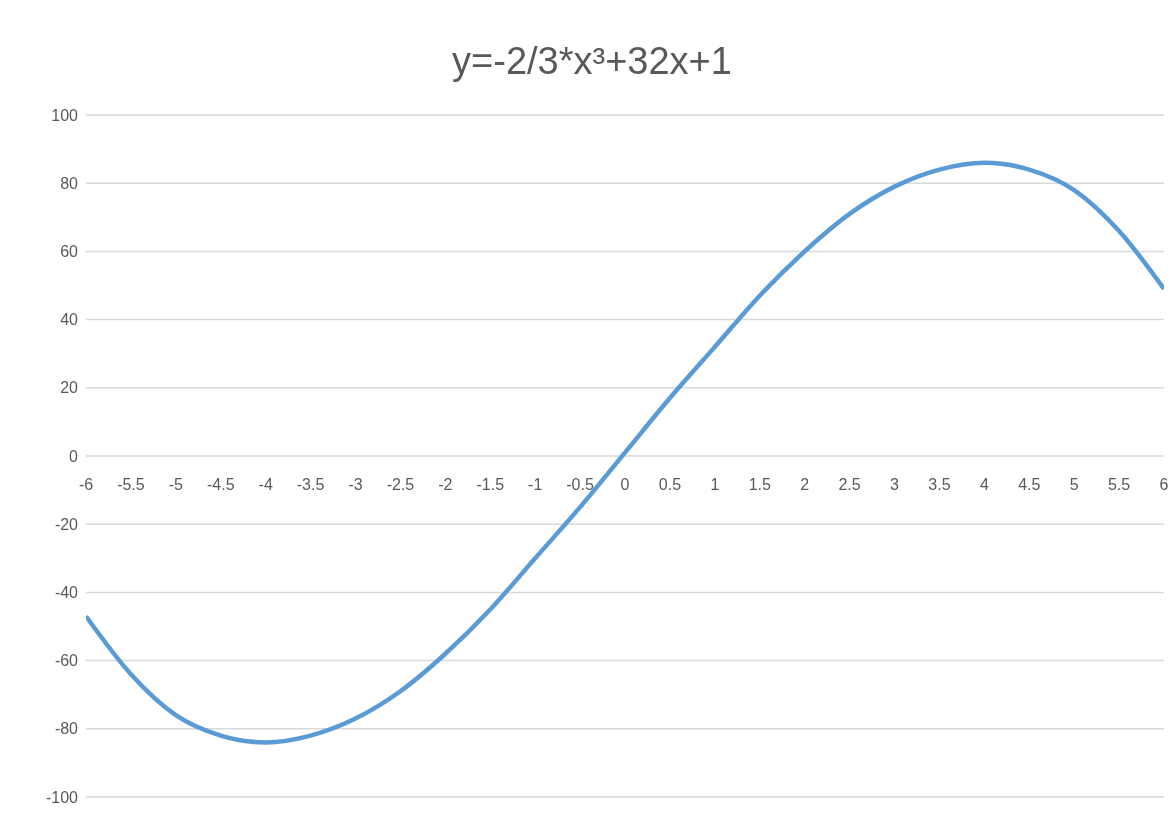  Describe the element at coordinates (265, 484) in the screenshot. I see `x-tick-label: -4` at that location.